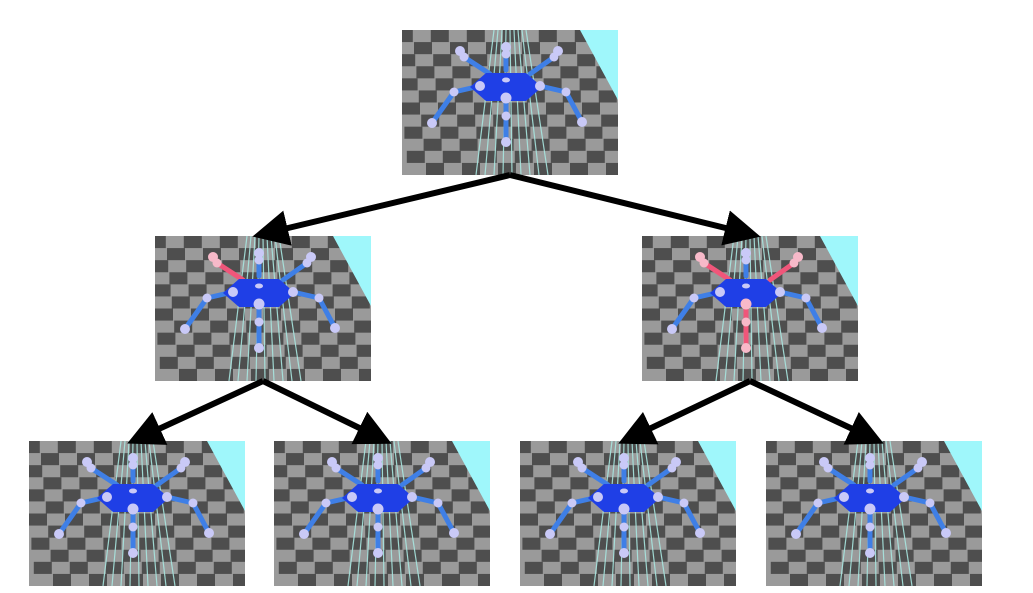 The height and width of the screenshot is (593, 1033). Describe the element at coordinates (196, 411) in the screenshot. I see `arrow-left-to-left-left` at that location.